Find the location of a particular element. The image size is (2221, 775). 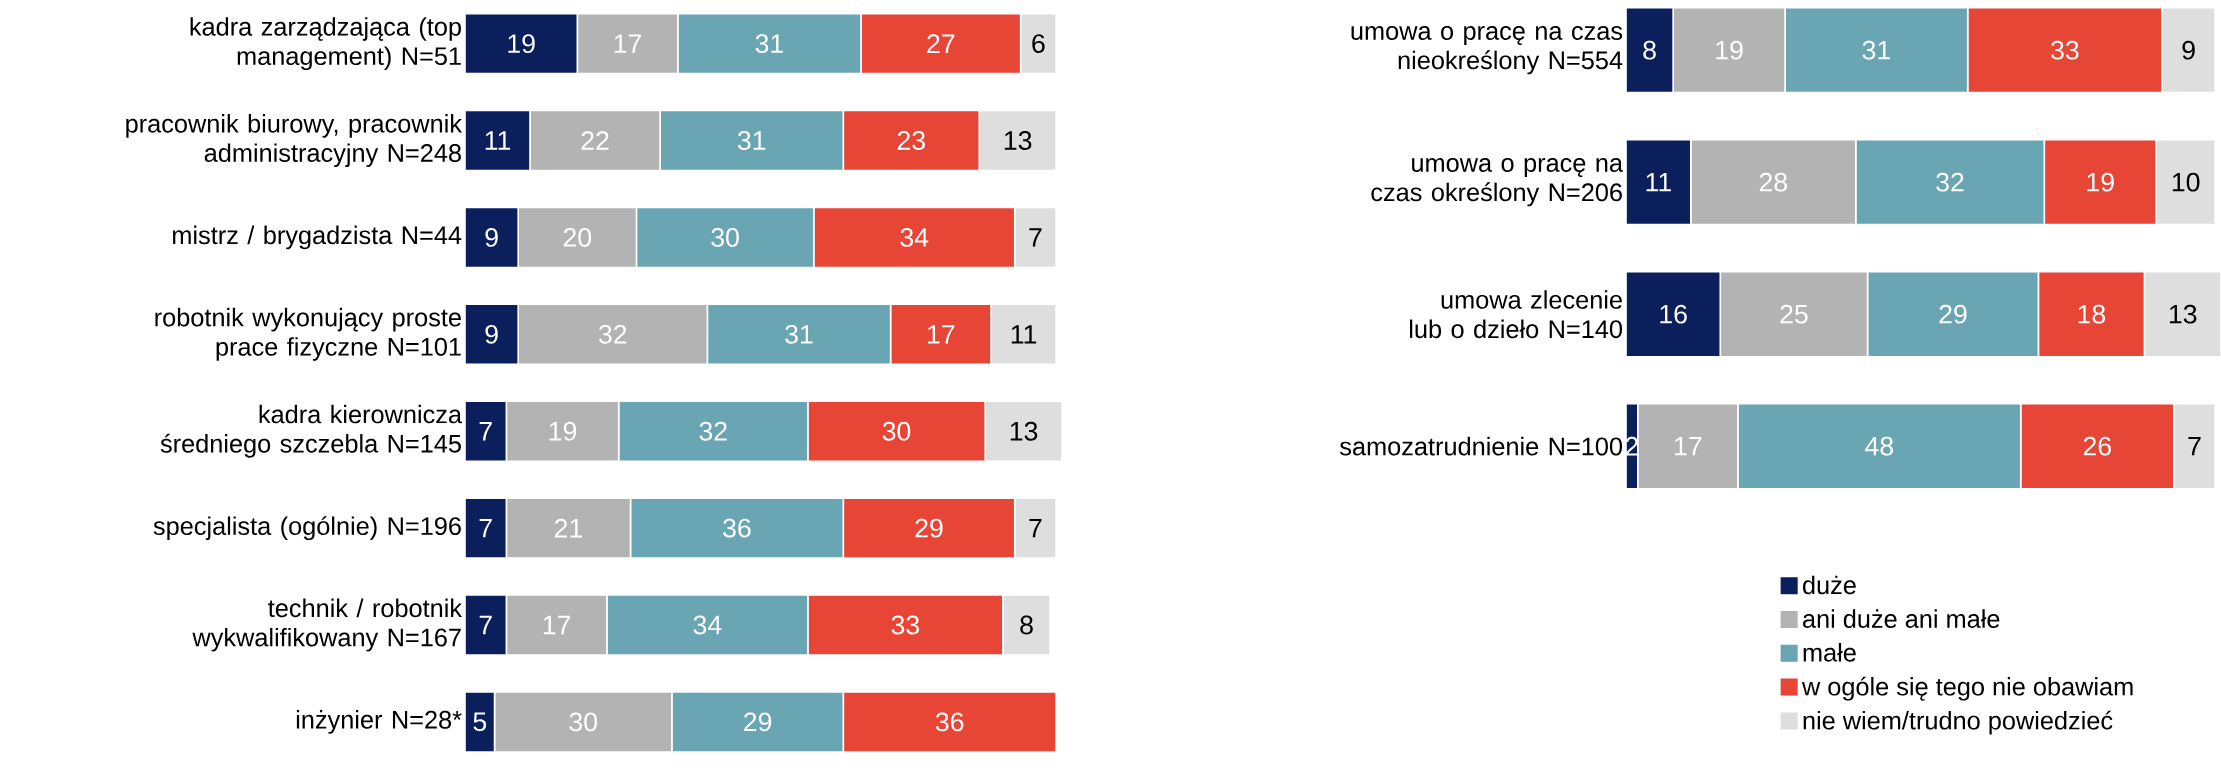

y-tick-label: technik / robotnik wykwalifikowany N=167 is located at coordinates (327, 625).